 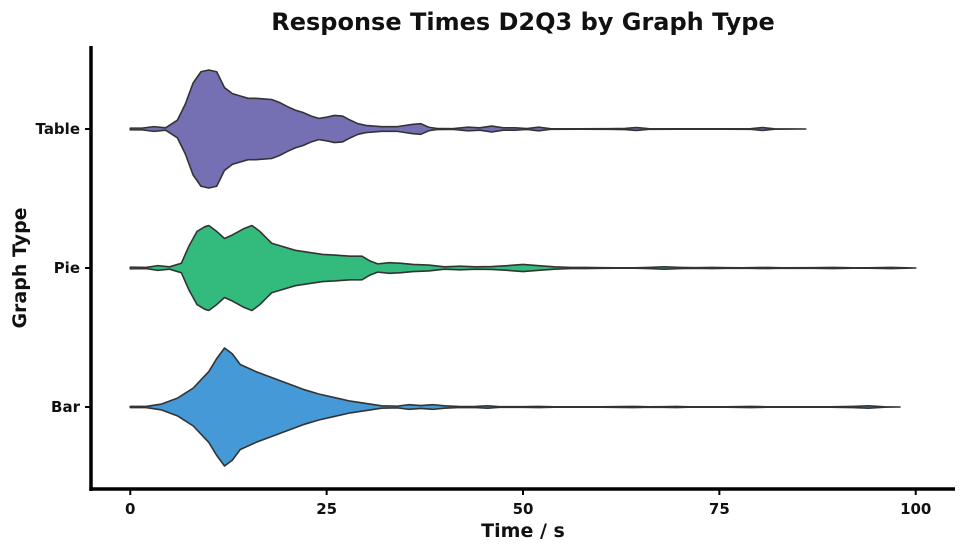 What do you see at coordinates (326, 509) in the screenshot?
I see `x-tick-label-25: 25` at bounding box center [326, 509].